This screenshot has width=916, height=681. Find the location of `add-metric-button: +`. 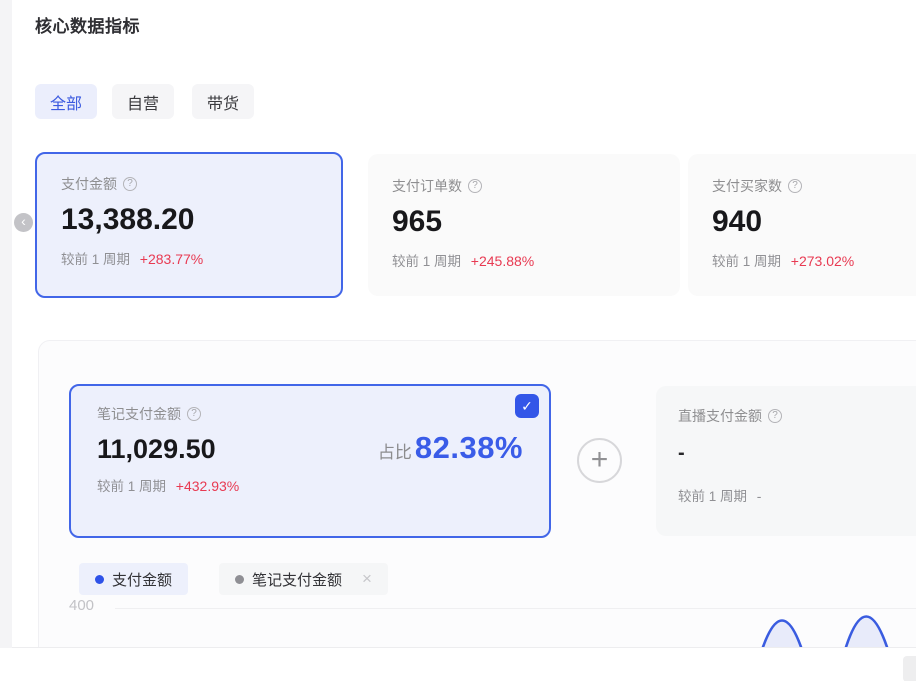

add-metric-button: + is located at coordinates (599, 460).